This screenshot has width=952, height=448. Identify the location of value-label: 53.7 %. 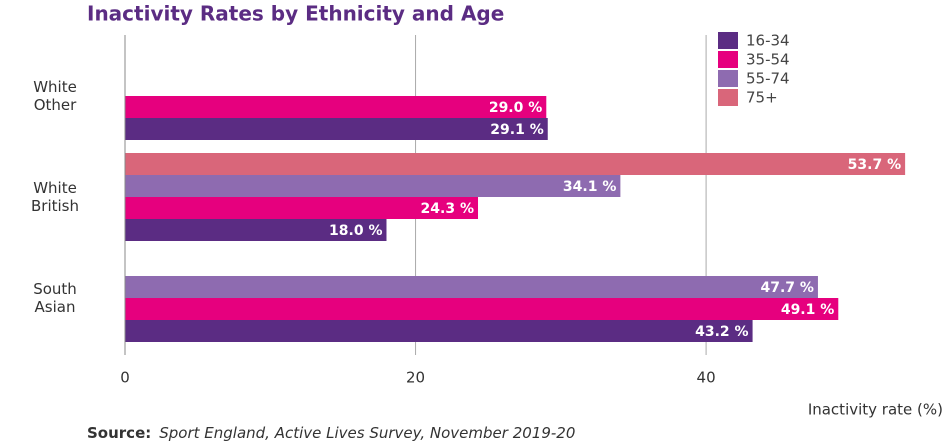
(874, 165).